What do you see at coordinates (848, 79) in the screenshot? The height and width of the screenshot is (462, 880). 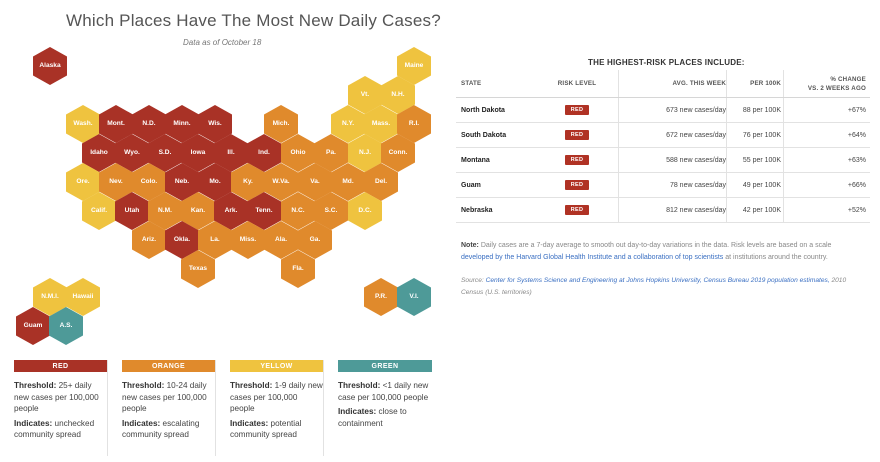 I see `col-change-line1: % CHANGE` at bounding box center [848, 79].